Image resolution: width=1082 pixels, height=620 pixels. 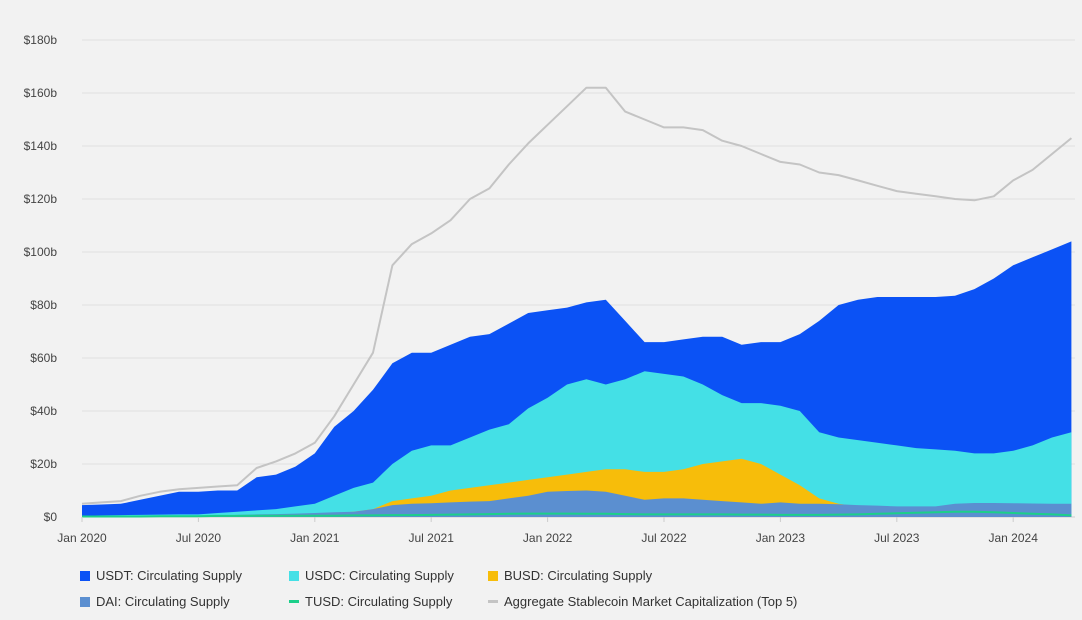 I want to click on x-tick-label: Jan 2024, so click(x=1014, y=538).